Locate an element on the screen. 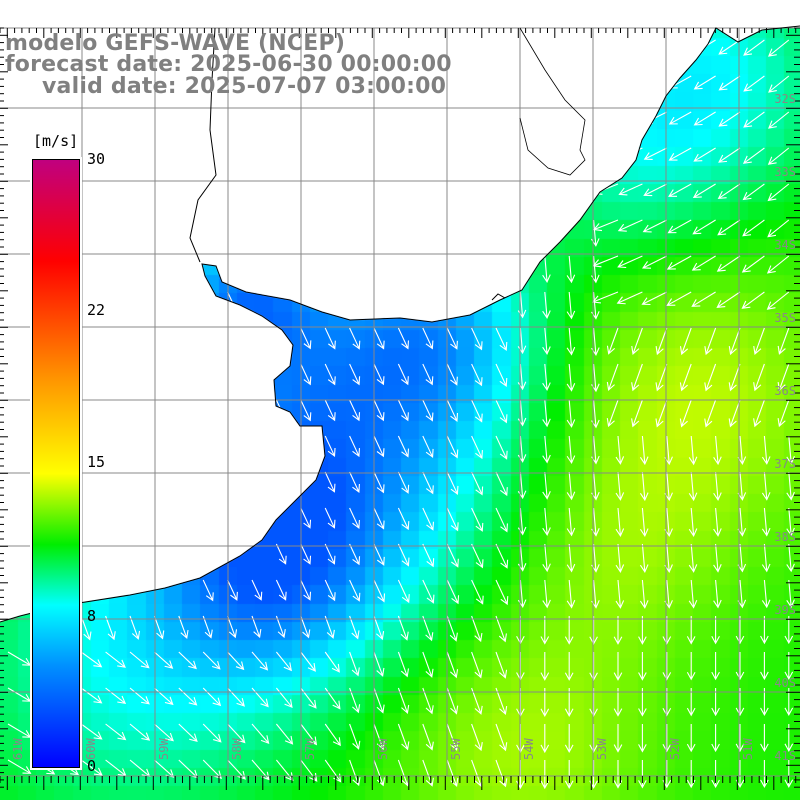 The height and width of the screenshot is (800, 800). latitude-label: 38S is located at coordinates (785, 537).